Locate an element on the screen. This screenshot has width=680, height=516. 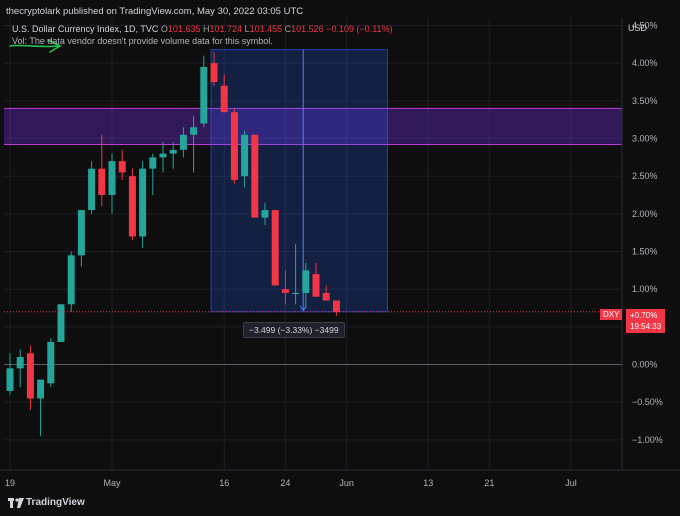
y-tick-label: 1.50% is located at coordinates (645, 252).